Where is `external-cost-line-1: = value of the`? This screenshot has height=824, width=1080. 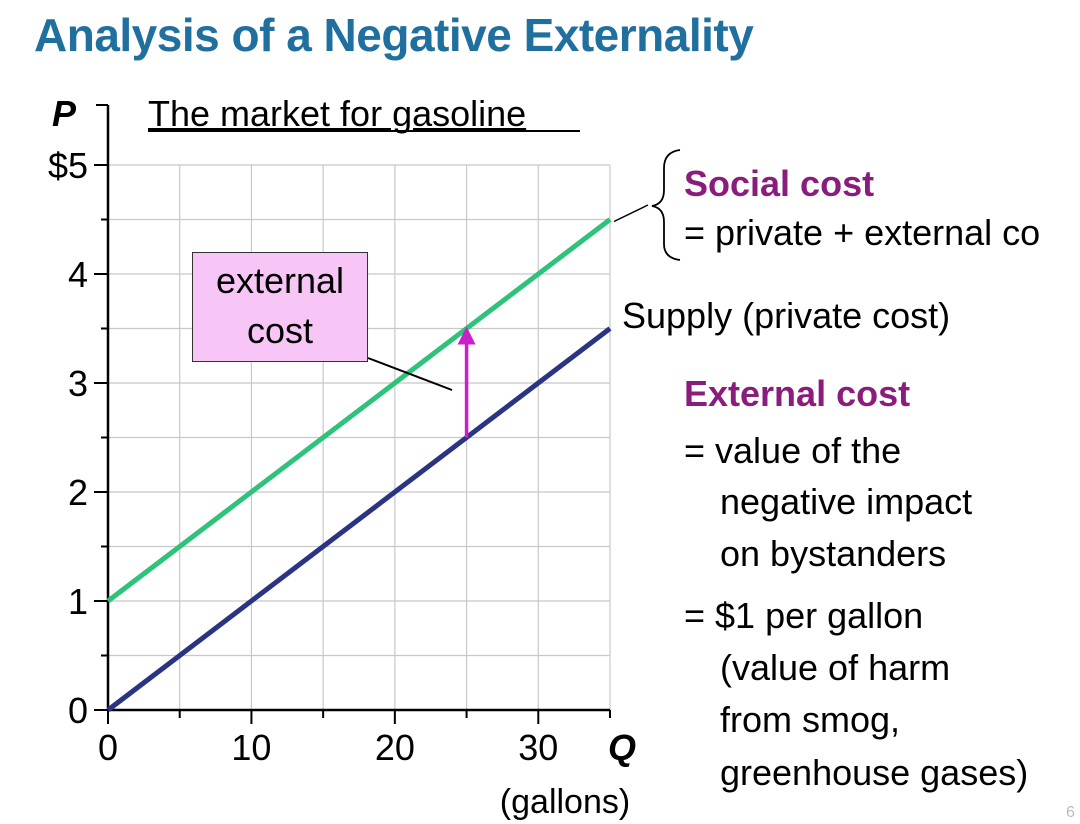 external-cost-line-1: = value of the is located at coordinates (793, 450).